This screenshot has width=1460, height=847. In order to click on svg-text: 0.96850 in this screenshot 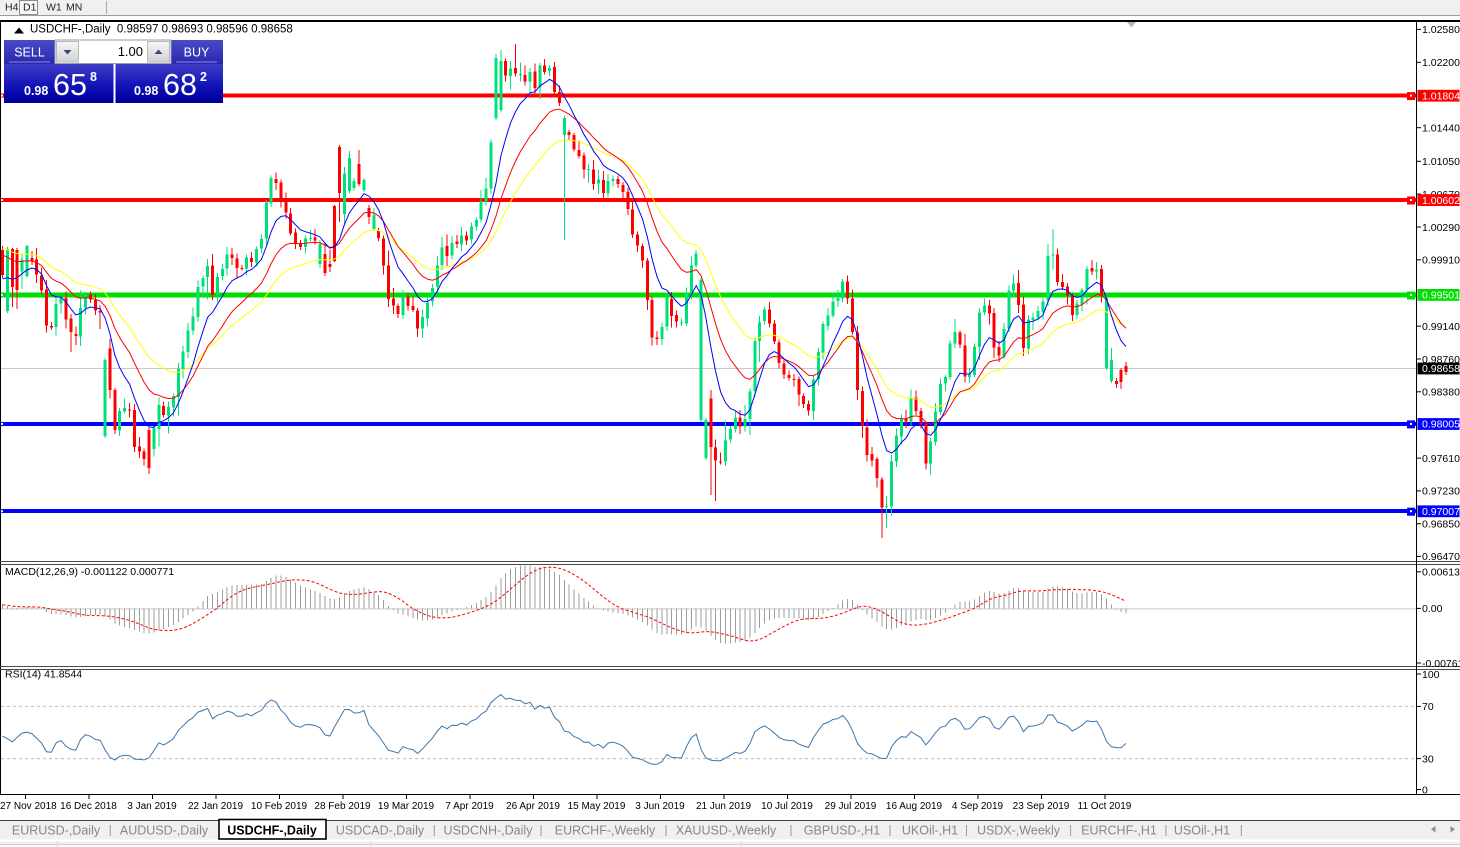, I will do `click(1441, 525)`.